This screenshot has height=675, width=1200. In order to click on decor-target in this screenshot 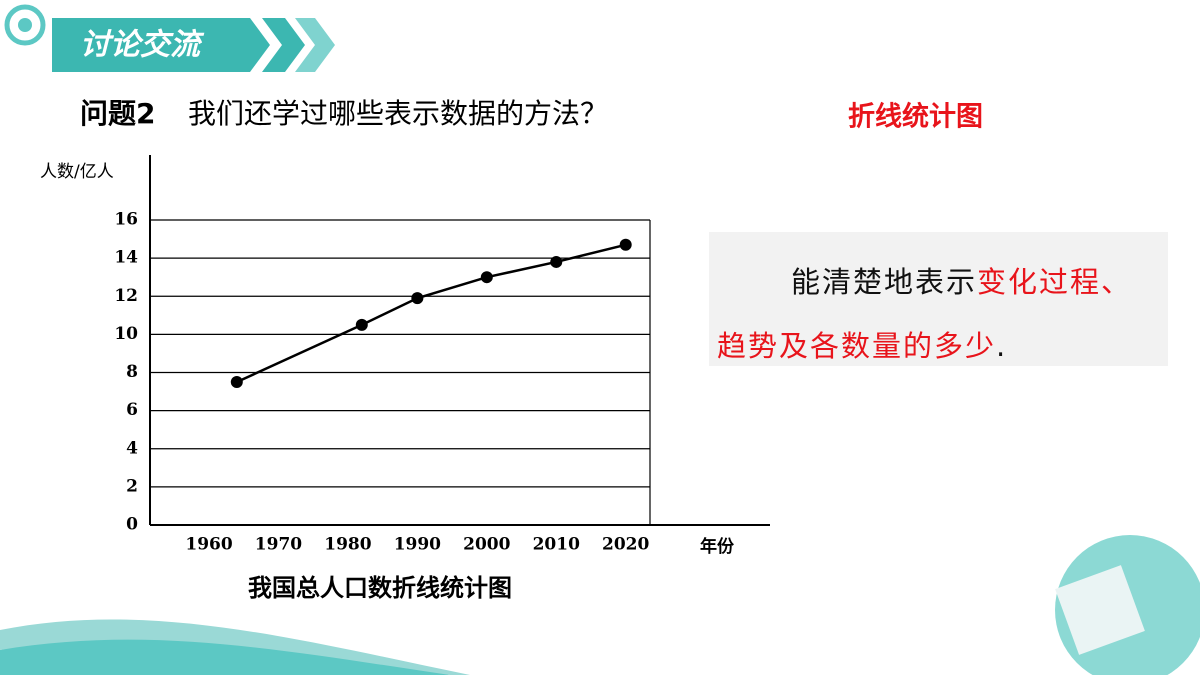, I will do `click(25, 25)`.